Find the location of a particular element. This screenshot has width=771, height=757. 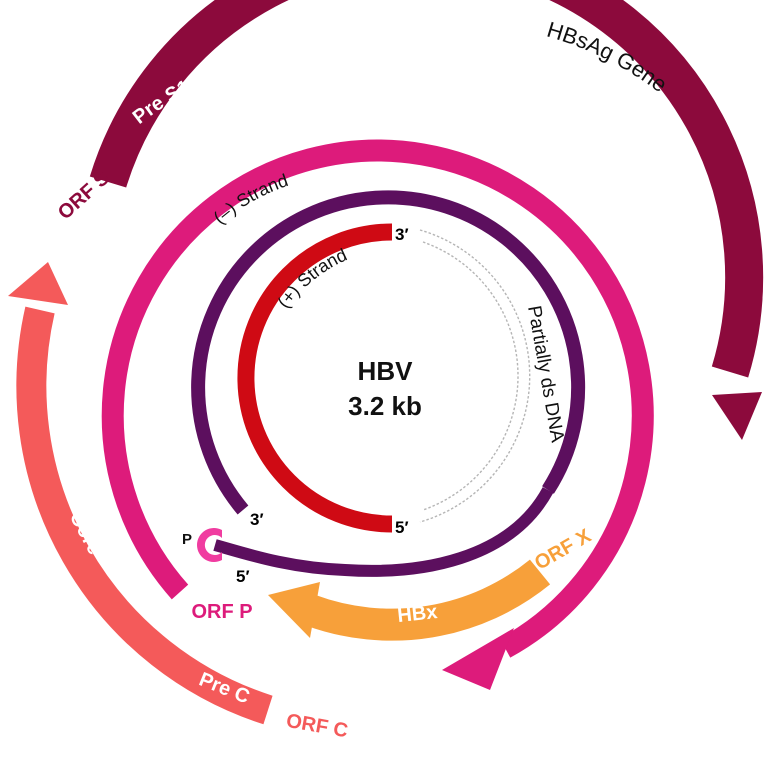

polymerase-protein-p is located at coordinates (209, 545).